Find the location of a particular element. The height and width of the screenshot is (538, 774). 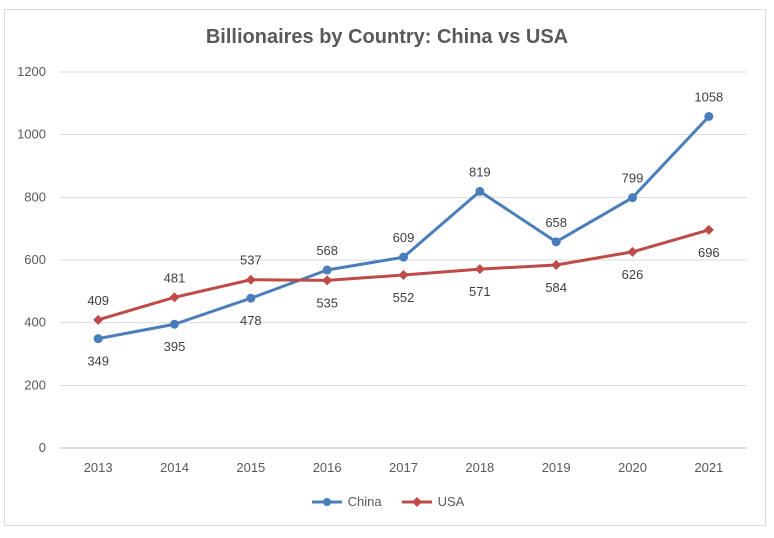

x-tick-label: 2016 is located at coordinates (327, 467).